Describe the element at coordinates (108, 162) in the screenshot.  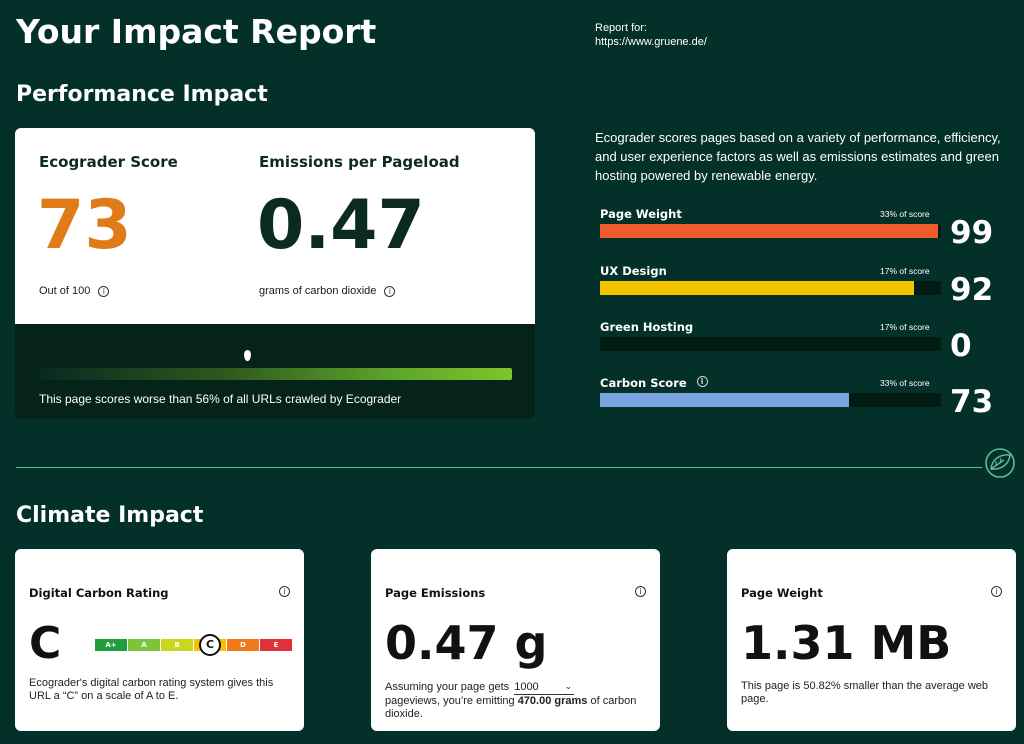
I see `ecograder-score-label: Ecograder Score` at that location.